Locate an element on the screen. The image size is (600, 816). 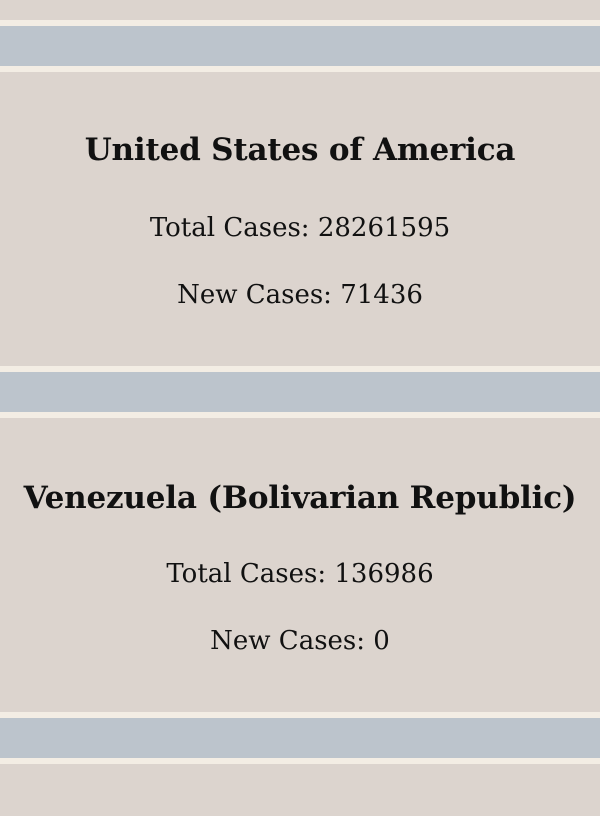
total-cases: Total Cases: 136986 is located at coordinates (300, 574).